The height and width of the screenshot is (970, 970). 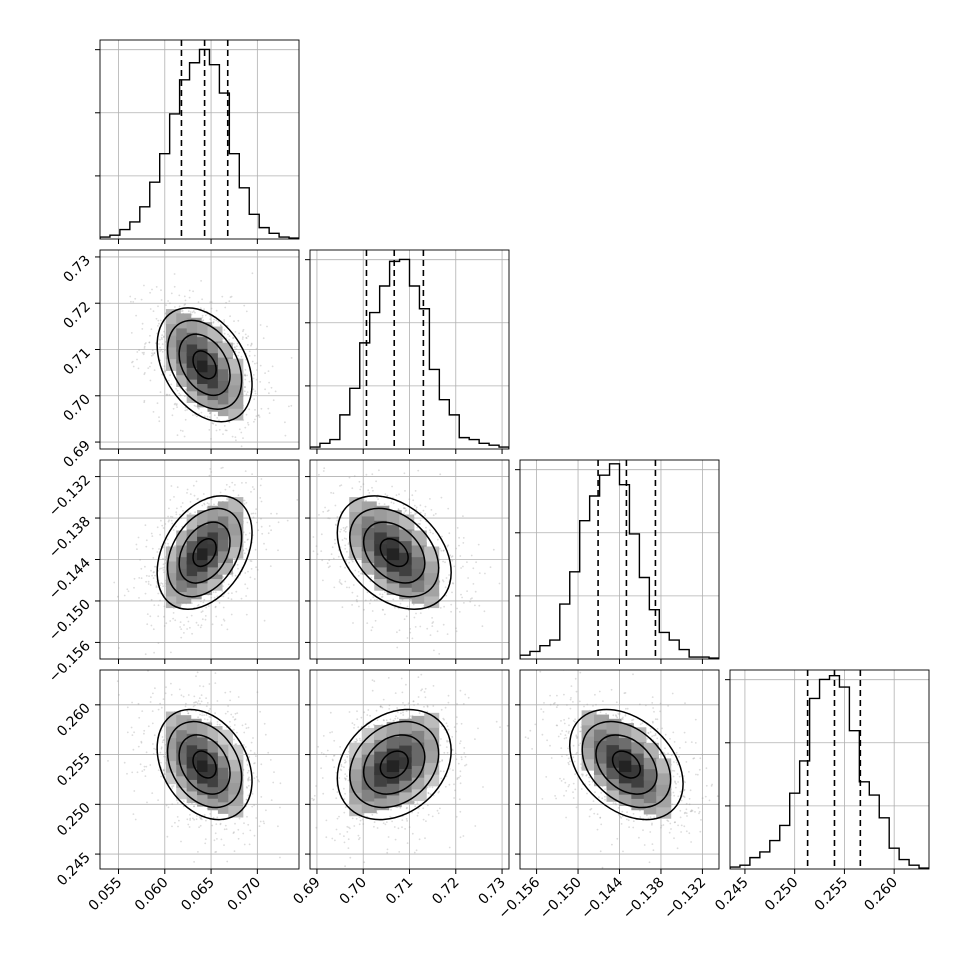 What do you see at coordinates (70, 579) in the screenshot?
I see `y-tick-label: −0.144` at bounding box center [70, 579].